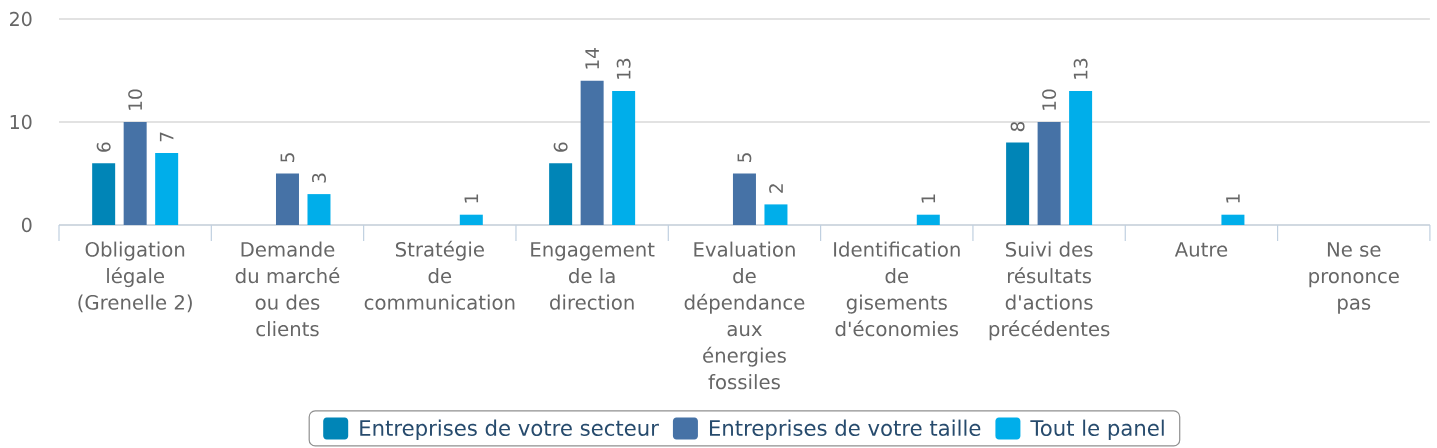 This screenshot has height=448, width=1437. I want to click on x-tick-label: Demande du marché ou des clients, so click(287, 289).